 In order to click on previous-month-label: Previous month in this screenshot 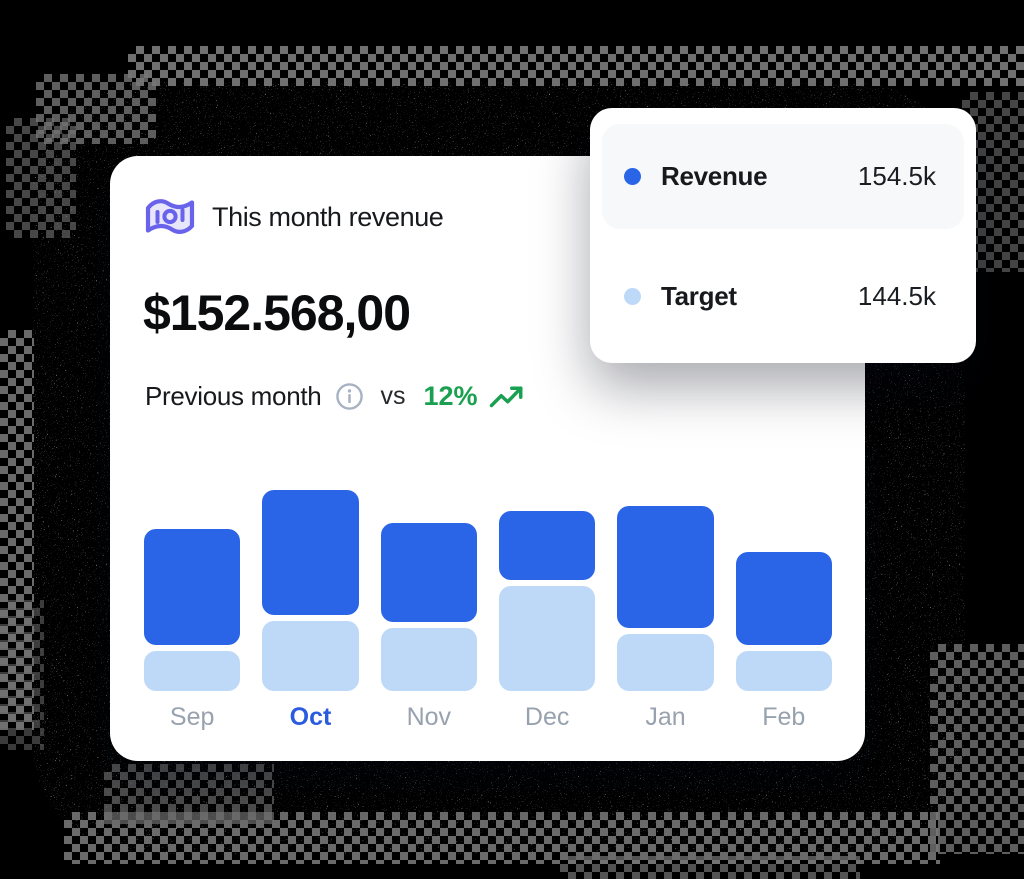, I will do `click(233, 396)`.